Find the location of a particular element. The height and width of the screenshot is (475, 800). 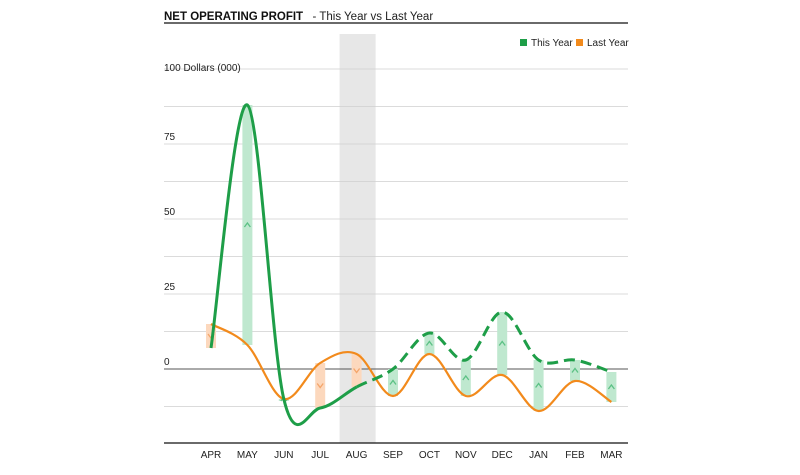

x-tick-label-mar: MAR is located at coordinates (611, 455).